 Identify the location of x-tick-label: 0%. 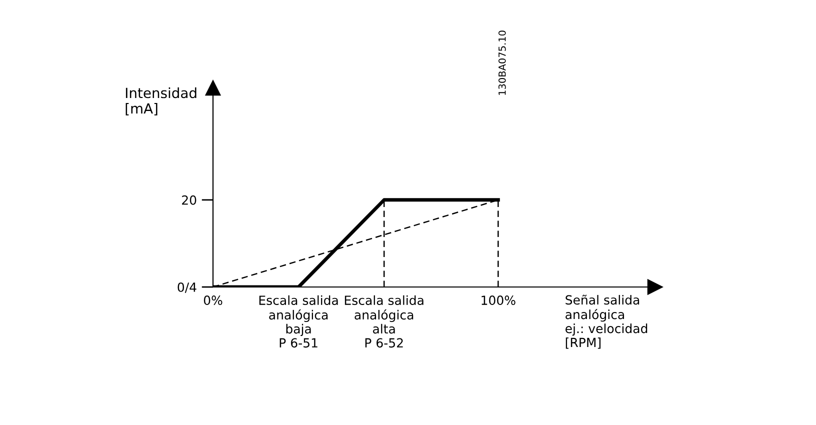
(213, 301).